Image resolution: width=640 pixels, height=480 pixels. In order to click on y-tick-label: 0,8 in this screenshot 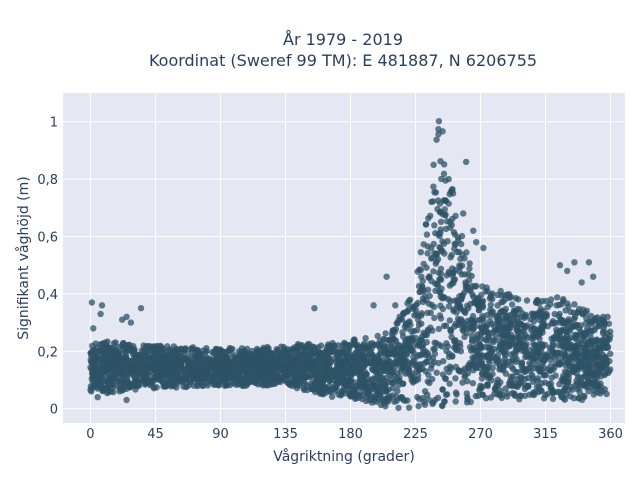, I will do `click(47, 180)`.